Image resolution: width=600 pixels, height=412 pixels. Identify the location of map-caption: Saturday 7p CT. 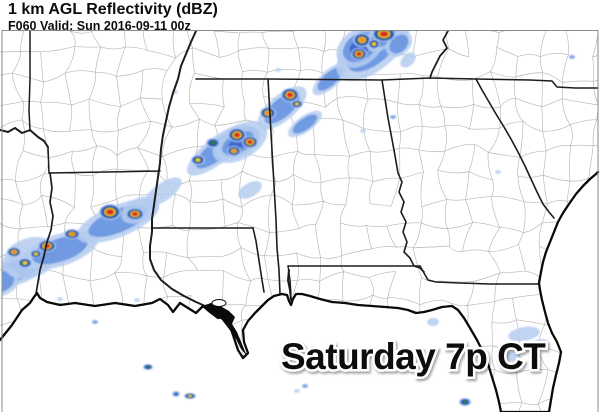
(413, 356).